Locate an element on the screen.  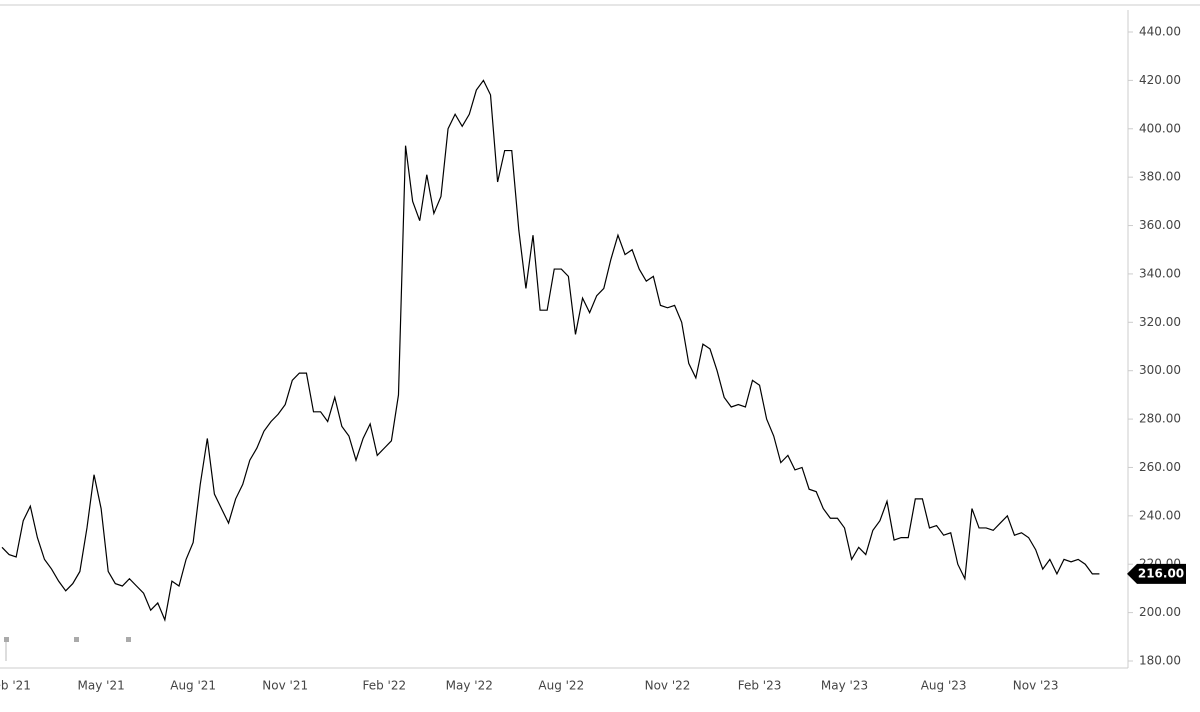
y-tick-label: 360.00 is located at coordinates (1160, 225).